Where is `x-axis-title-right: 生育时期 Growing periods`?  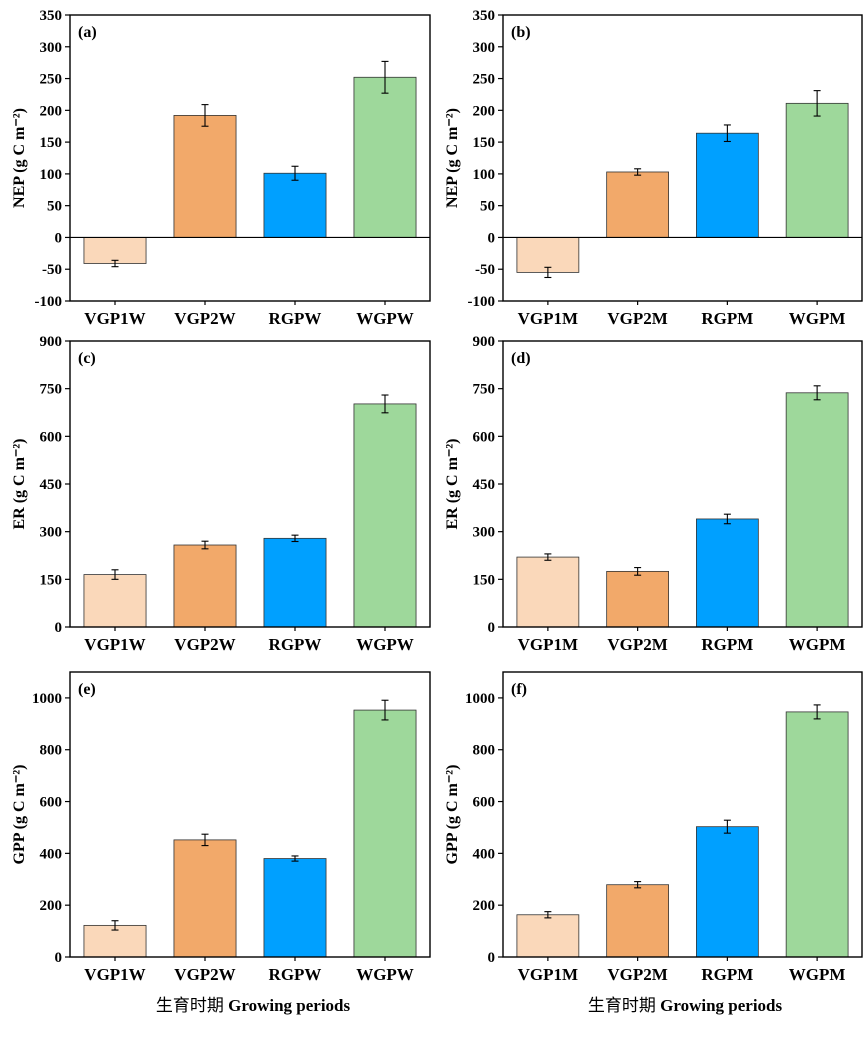 x-axis-title-right: 生育时期 Growing periods is located at coordinates (685, 1005).